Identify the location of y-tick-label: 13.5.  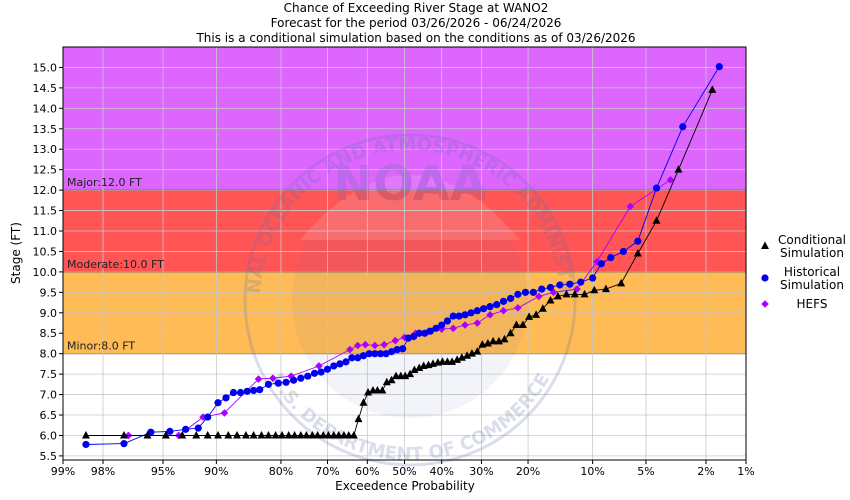
(45, 129).